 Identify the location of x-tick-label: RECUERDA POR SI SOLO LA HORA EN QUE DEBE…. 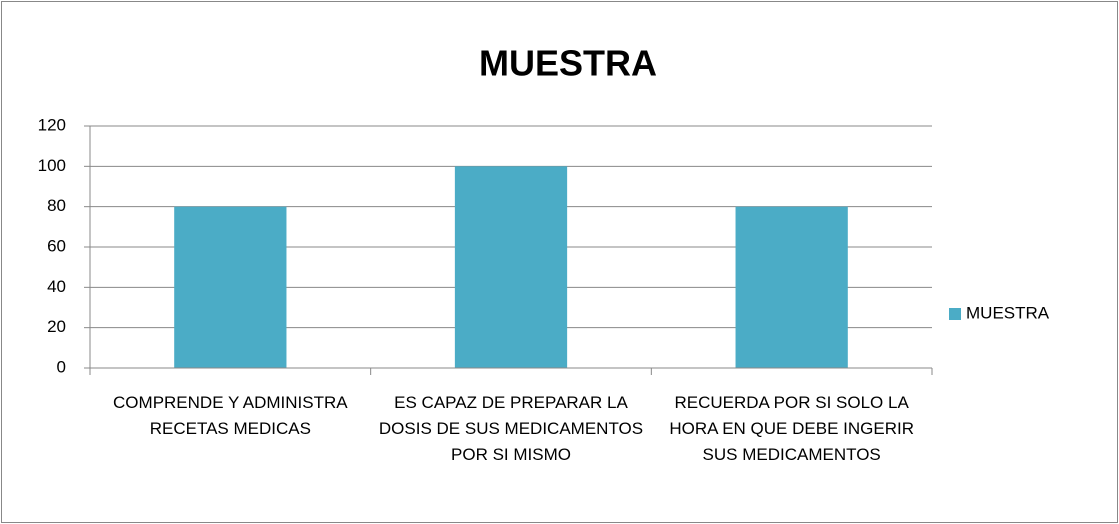
(791, 428).